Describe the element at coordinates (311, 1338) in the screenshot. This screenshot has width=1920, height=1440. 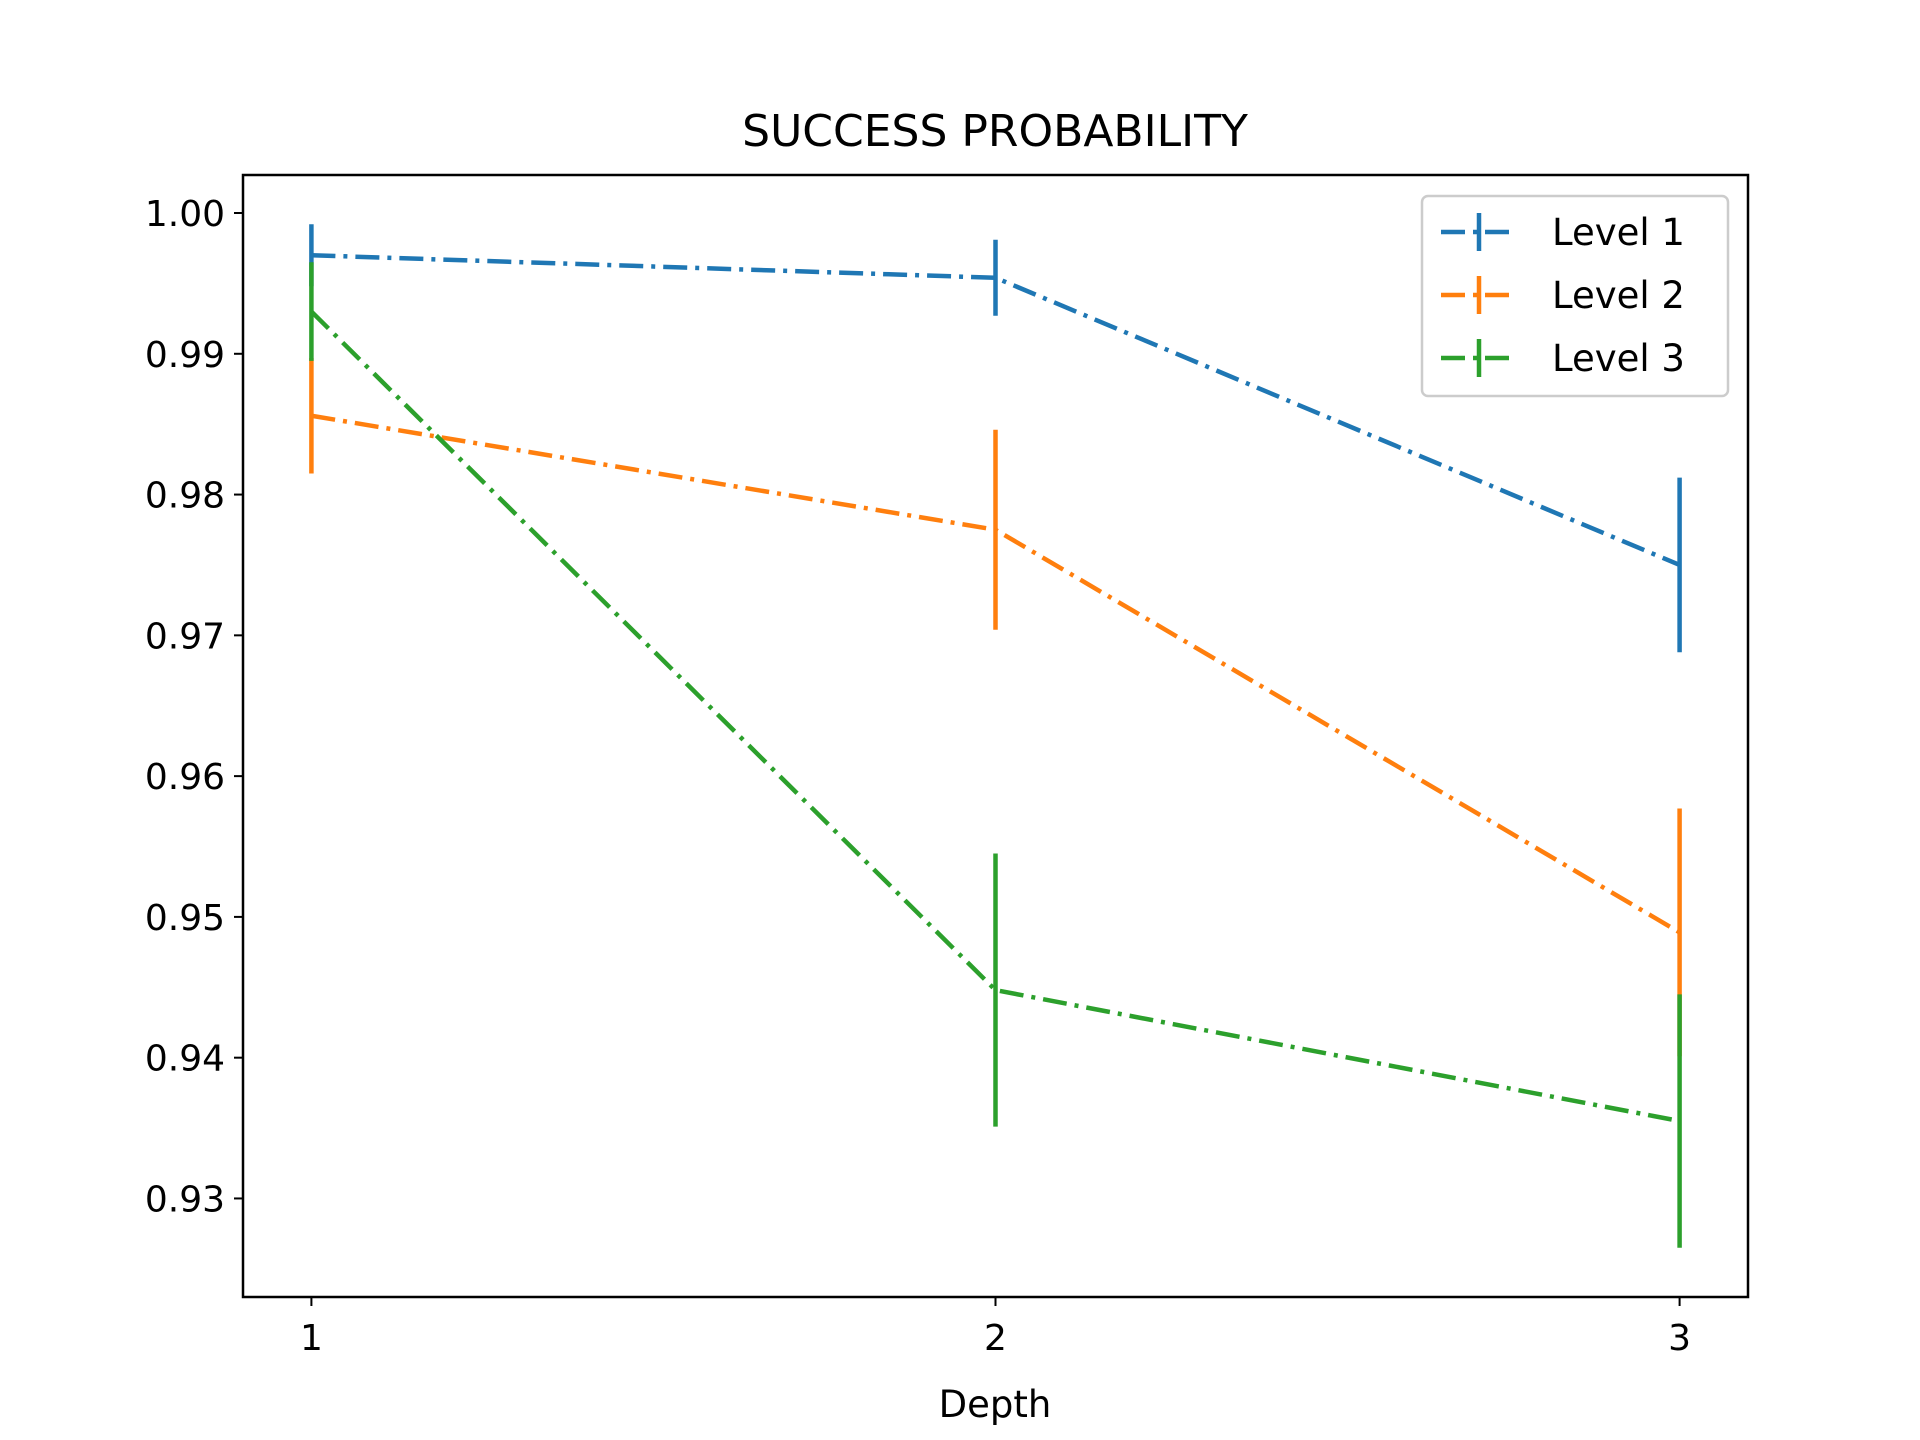
I see `x-tick-label: 1` at that location.